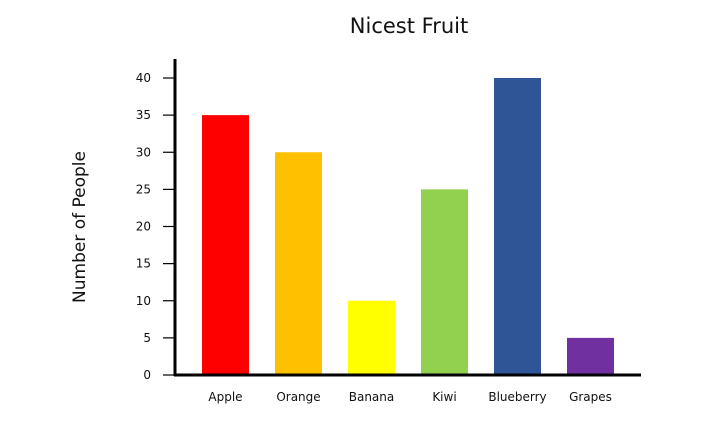  I want to click on chart-title: Nicest Fruit, so click(409, 26).